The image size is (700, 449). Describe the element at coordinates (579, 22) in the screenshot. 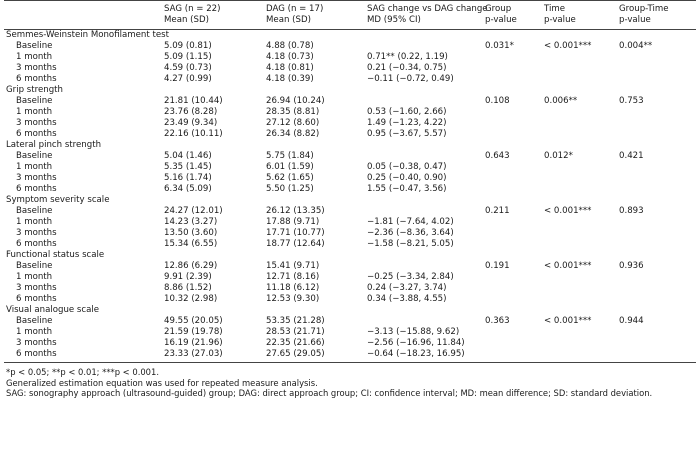

I see `header-cell-time-sub: p-value` at that location.